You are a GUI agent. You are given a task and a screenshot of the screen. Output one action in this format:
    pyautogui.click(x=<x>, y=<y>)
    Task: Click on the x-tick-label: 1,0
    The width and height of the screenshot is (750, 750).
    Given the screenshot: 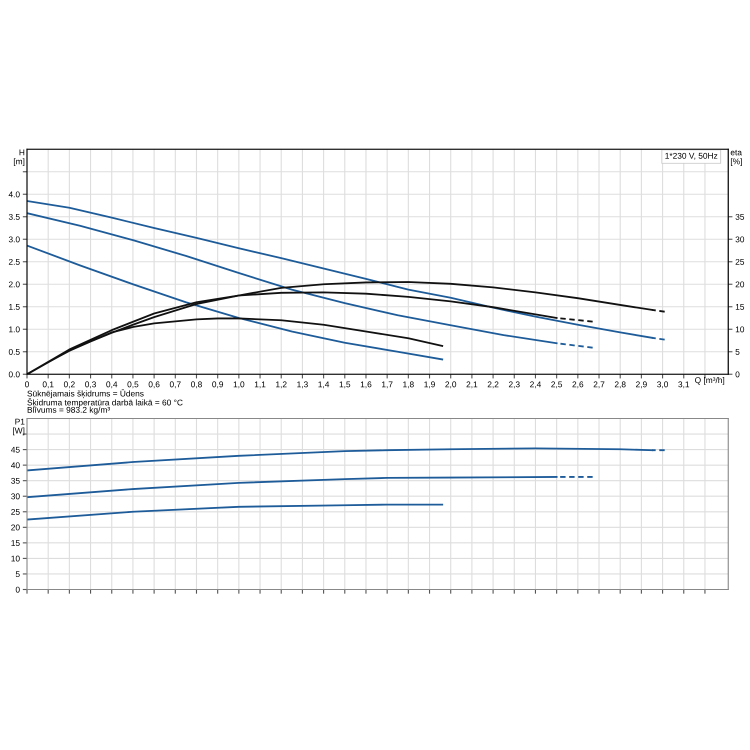 What is the action you would take?
    pyautogui.click(x=239, y=384)
    